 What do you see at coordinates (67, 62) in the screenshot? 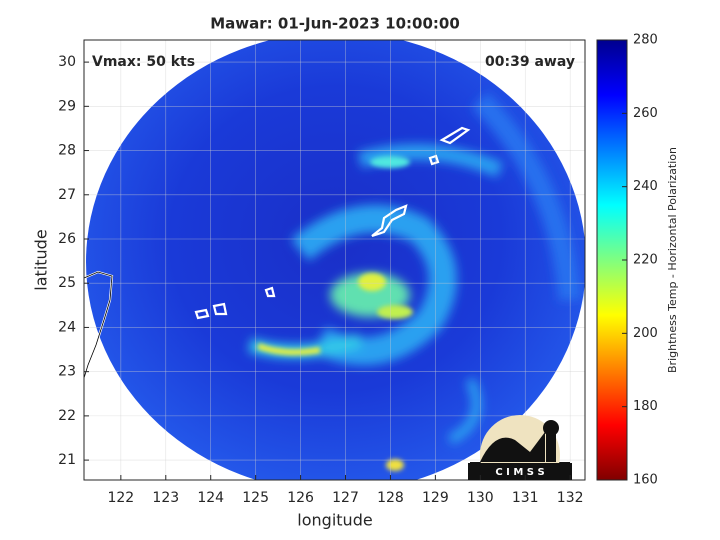
I see `y-tick-label: 30` at bounding box center [67, 62].